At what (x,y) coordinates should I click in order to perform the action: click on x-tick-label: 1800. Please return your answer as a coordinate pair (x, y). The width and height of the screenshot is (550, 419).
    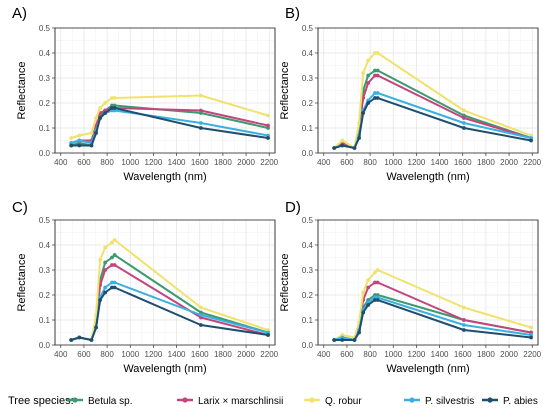
    Looking at the image, I should click on (223, 162).